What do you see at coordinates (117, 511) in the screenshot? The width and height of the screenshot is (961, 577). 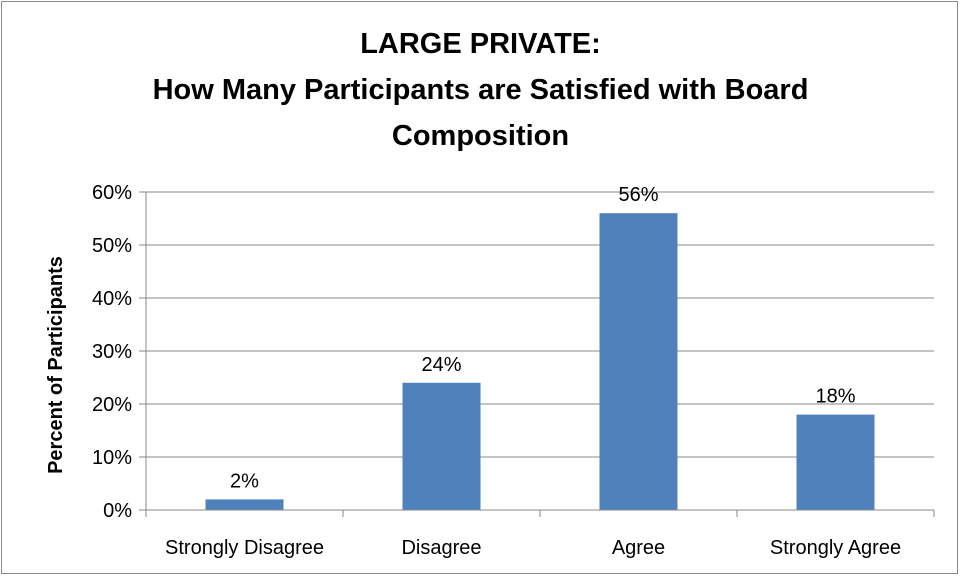 I see `y-tick-label: 0%` at bounding box center [117, 511].